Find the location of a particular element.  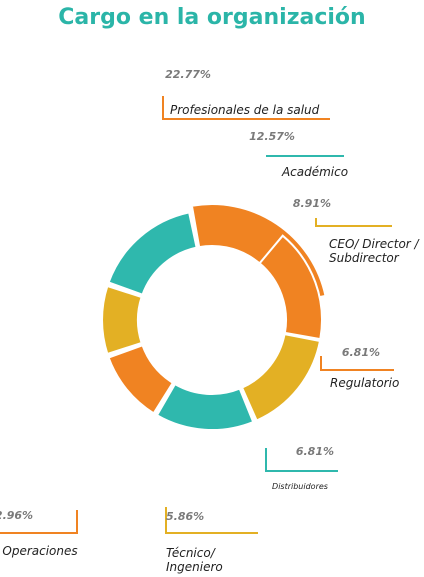

segment-operaciones is located at coordinates (290, 287).